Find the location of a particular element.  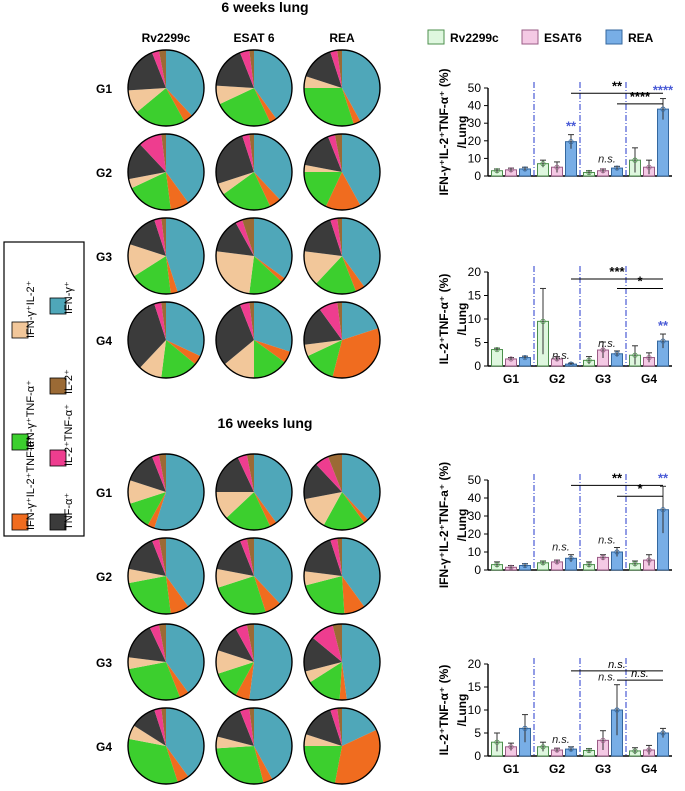

pie-row-label-g4: G4 is located at coordinates (104, 747).